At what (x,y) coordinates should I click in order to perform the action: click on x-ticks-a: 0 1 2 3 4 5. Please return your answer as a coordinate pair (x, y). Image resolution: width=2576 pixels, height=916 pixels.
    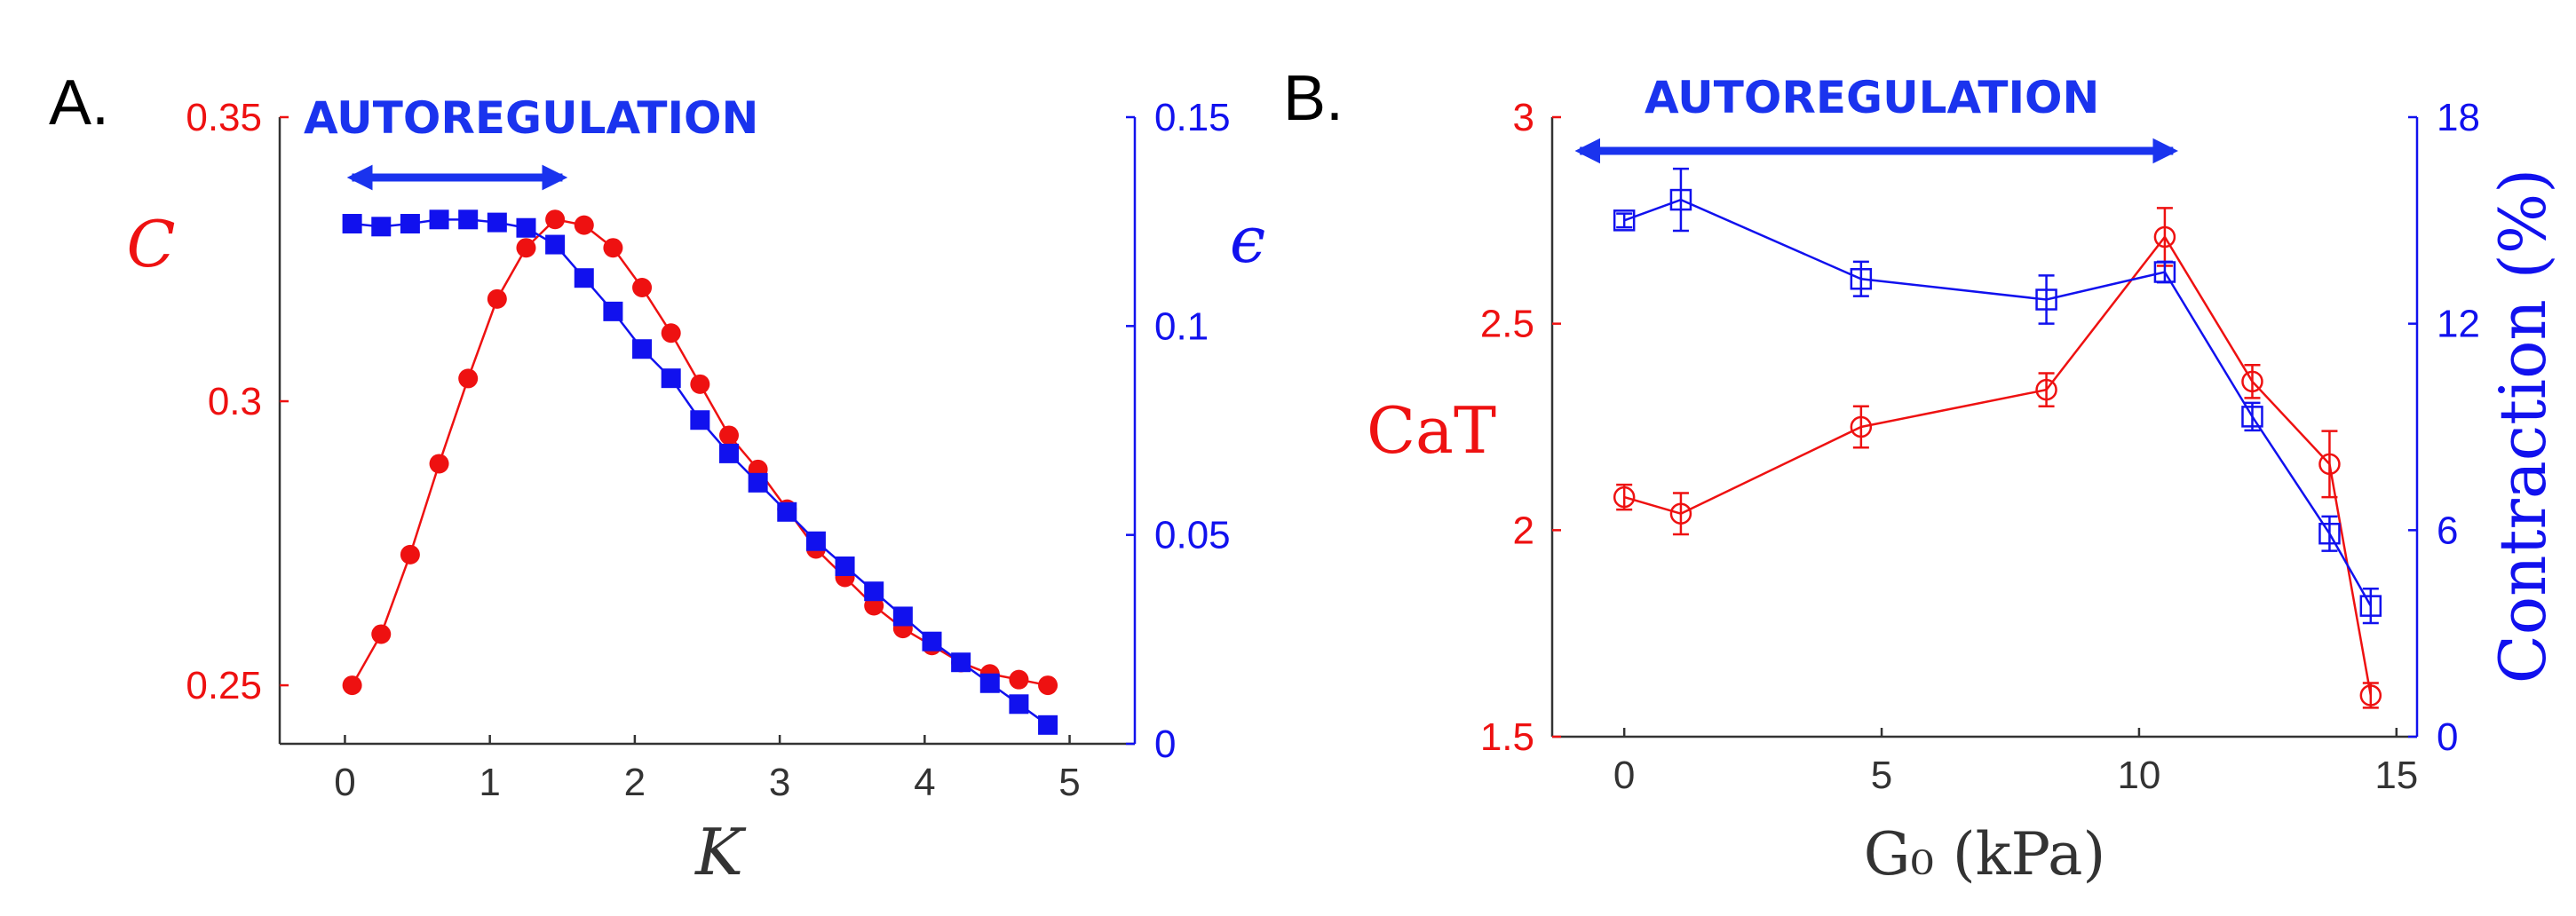
    Looking at the image, I should click on (707, 769).